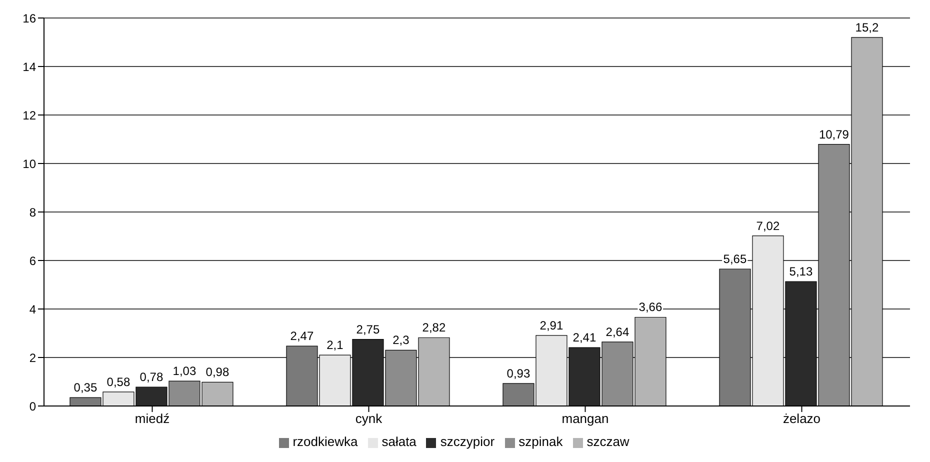 The height and width of the screenshot is (462, 930). What do you see at coordinates (801, 418) in the screenshot?
I see `x-tick-label: żelazo` at bounding box center [801, 418].